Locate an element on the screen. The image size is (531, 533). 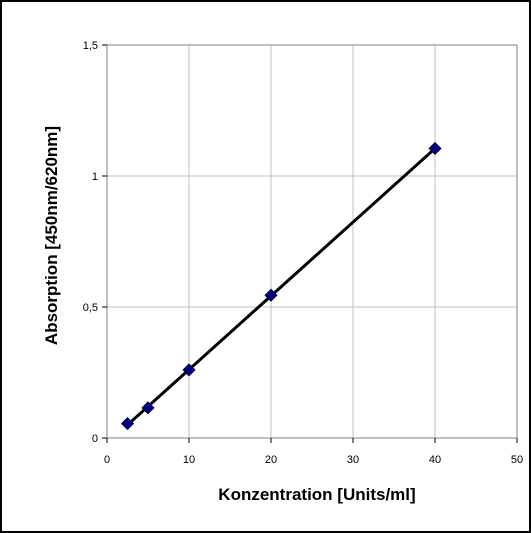
y-tick-label: 1,5 is located at coordinates (90, 46).